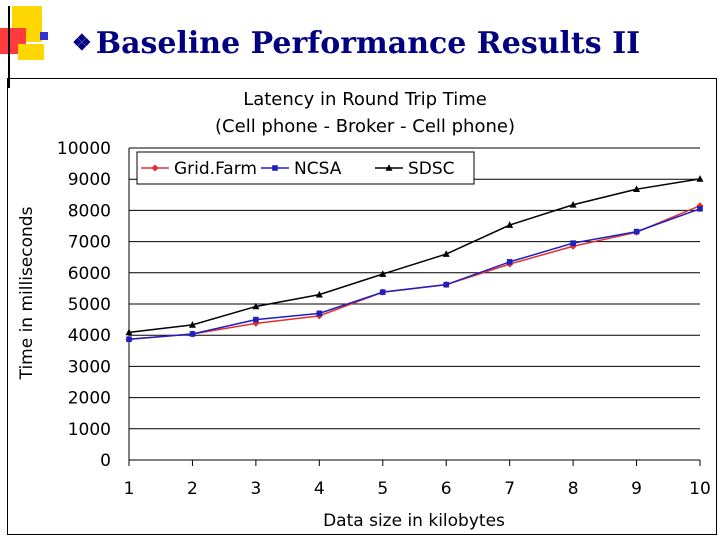  Describe the element at coordinates (105, 461) in the screenshot. I see `y-tick-label: 0` at that location.